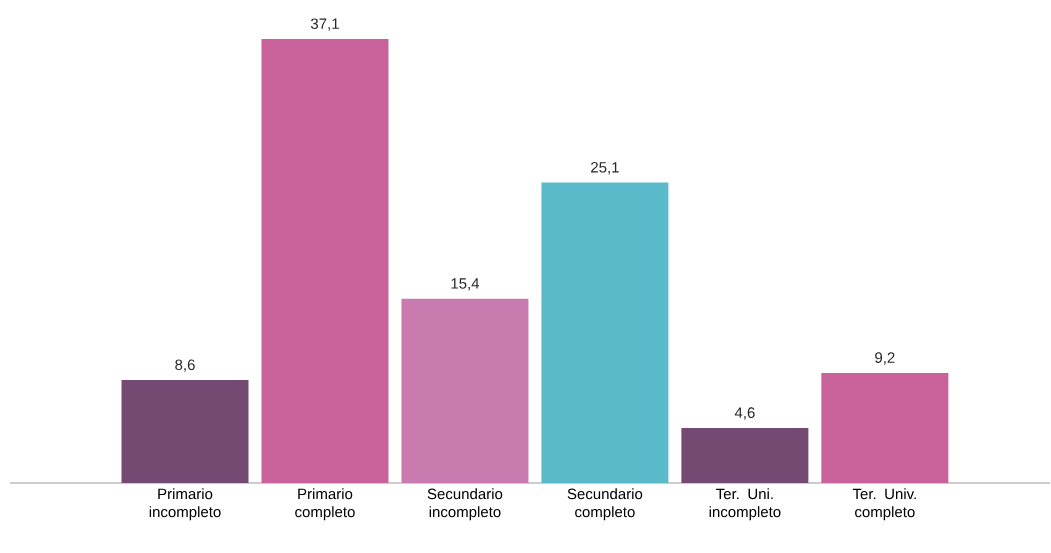 The width and height of the screenshot is (1051, 553). What do you see at coordinates (465, 504) in the screenshot?
I see `x-tick-label: Secundario incompleto` at bounding box center [465, 504].